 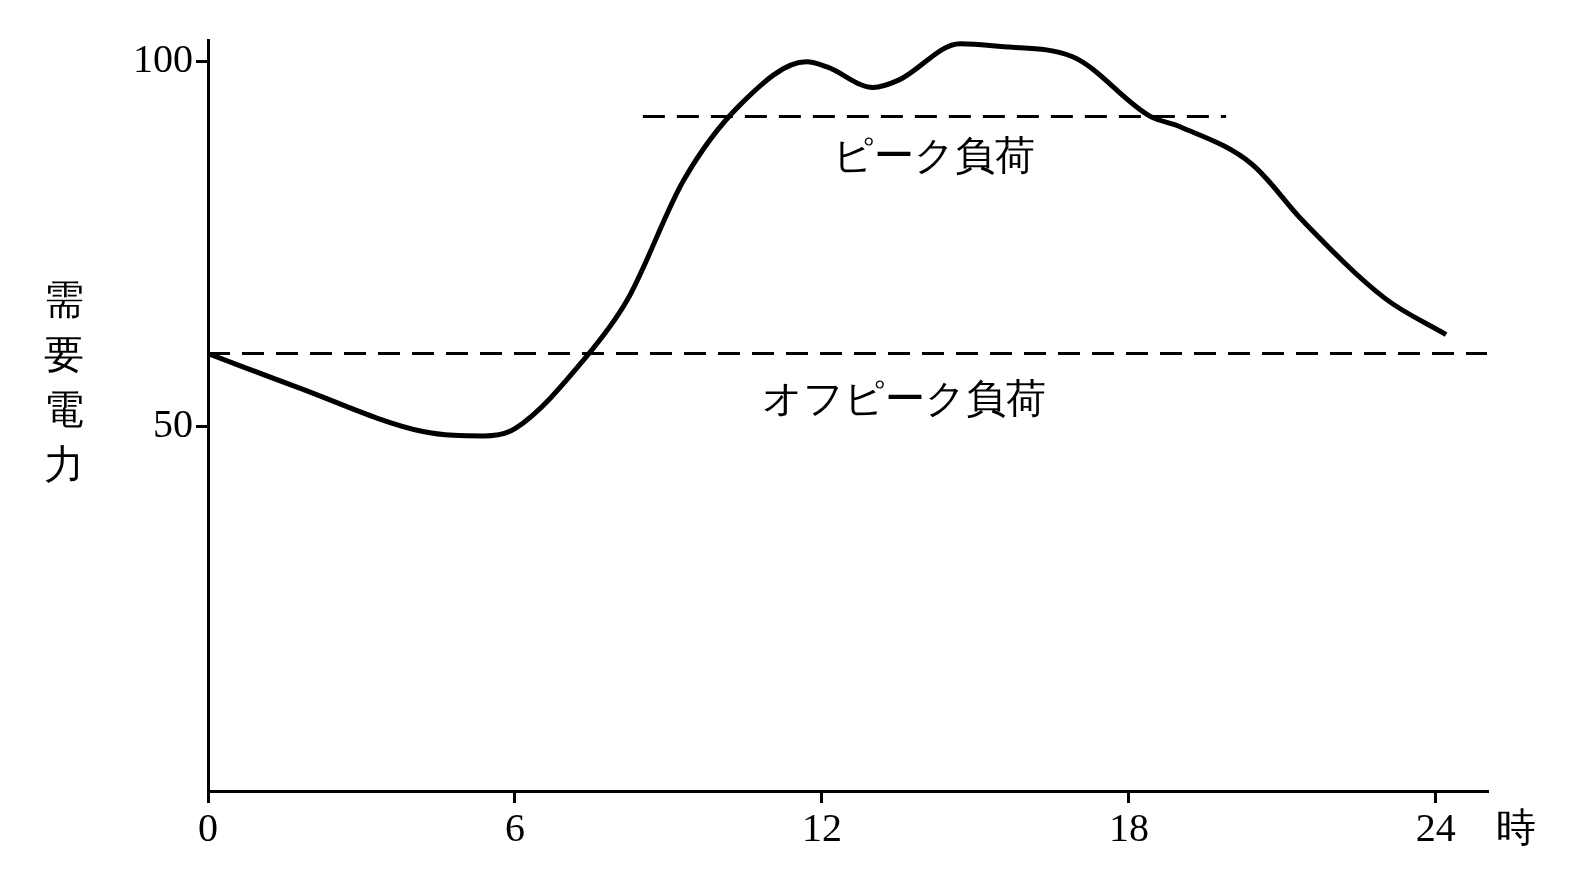 I want to click on x-tick-label: 0, so click(x=208, y=827).